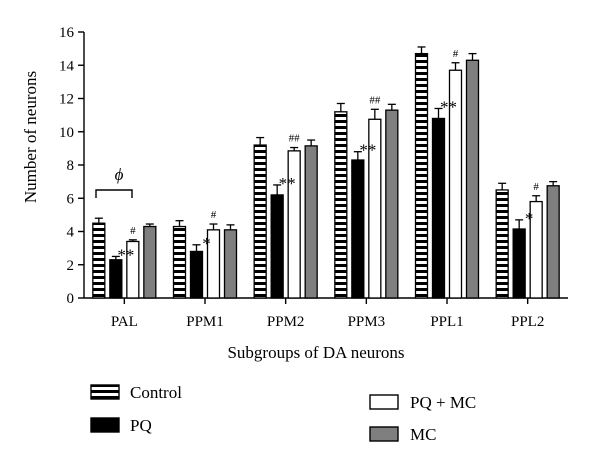 This screenshot has height=465, width=600. Describe the element at coordinates (423, 434) in the screenshot. I see `legend-label-mc: MC` at that location.